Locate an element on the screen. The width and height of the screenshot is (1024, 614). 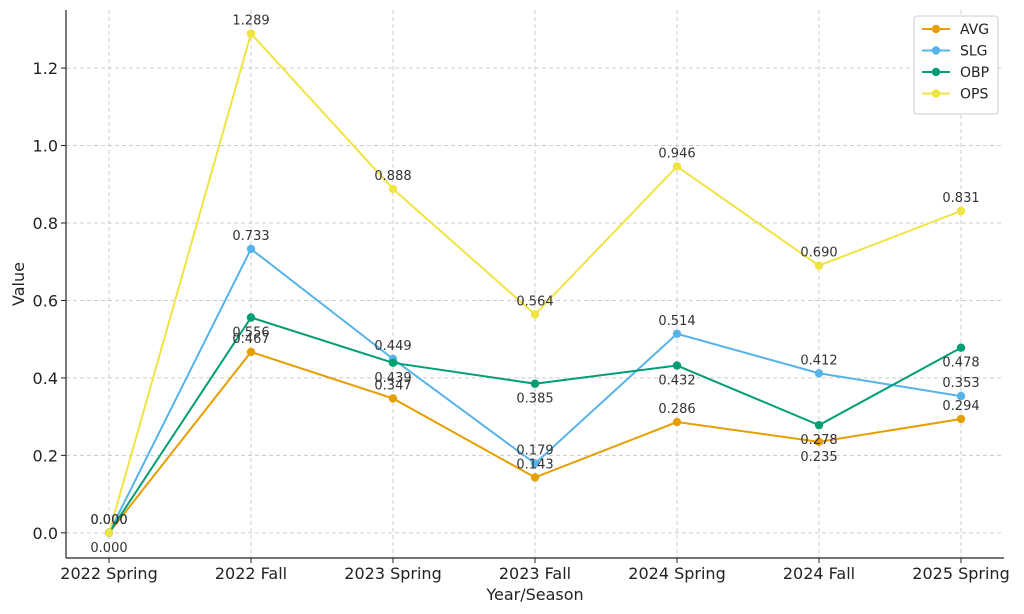
y-tick-label: 1.0 is located at coordinates (45, 146).